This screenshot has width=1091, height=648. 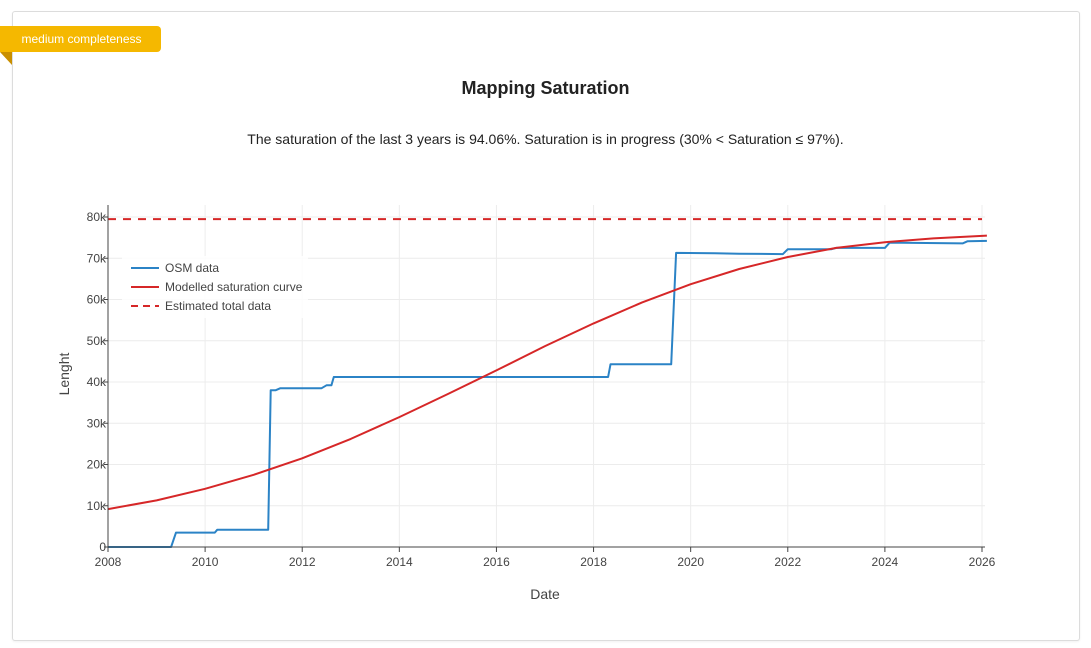 What do you see at coordinates (787, 562) in the screenshot?
I see `x-tick-label: 2022` at bounding box center [787, 562].